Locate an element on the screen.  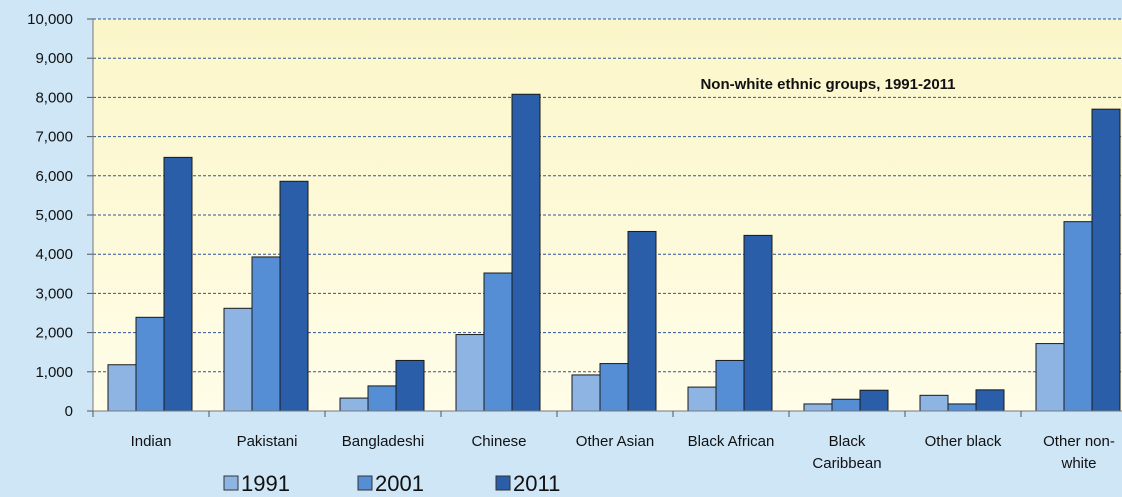
y-tick-label: 0 is located at coordinates (69, 411).